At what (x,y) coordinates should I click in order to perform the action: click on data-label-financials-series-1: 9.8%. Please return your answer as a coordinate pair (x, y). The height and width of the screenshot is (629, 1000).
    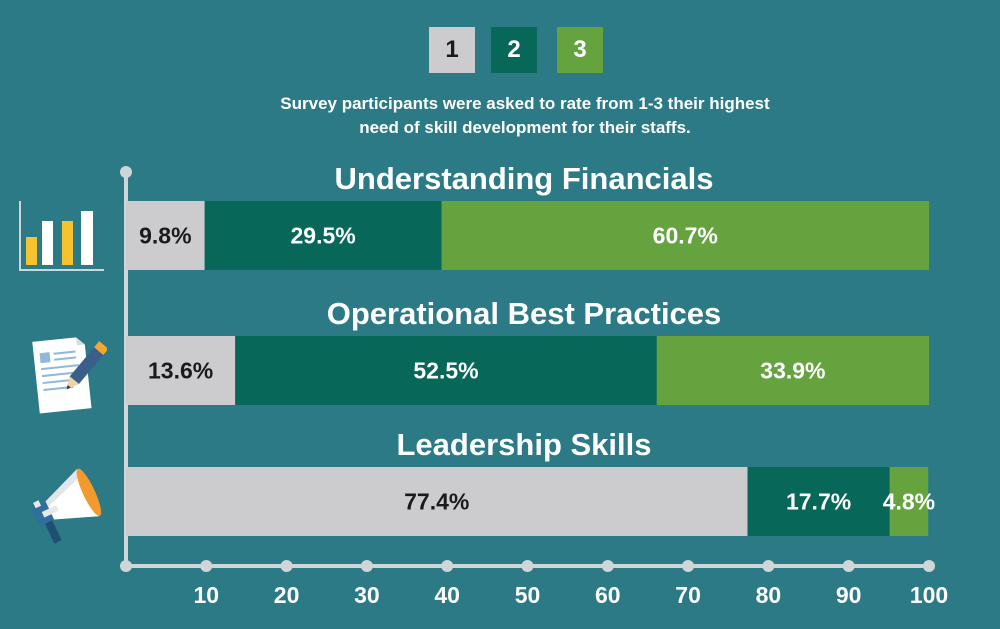
    Looking at the image, I should click on (165, 236).